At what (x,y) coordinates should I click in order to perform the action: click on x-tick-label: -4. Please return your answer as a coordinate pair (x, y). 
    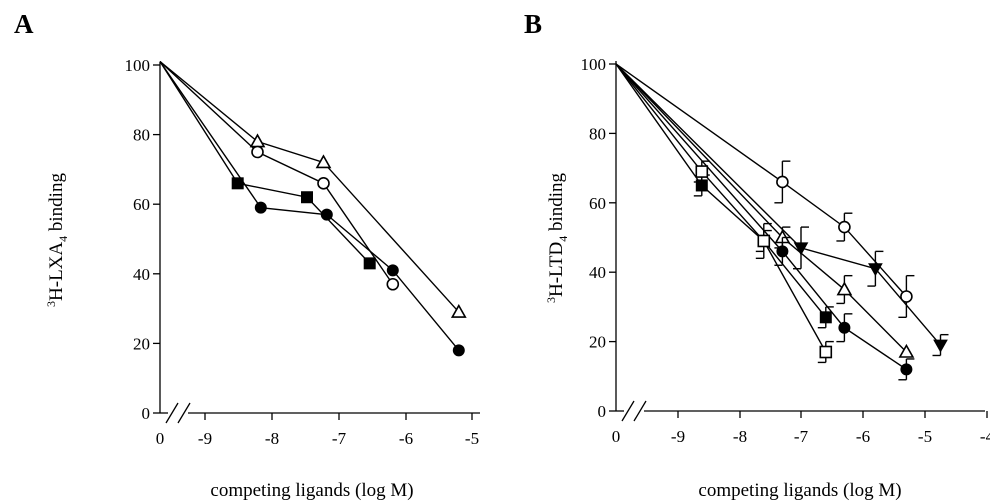
    Looking at the image, I should click on (985, 436).